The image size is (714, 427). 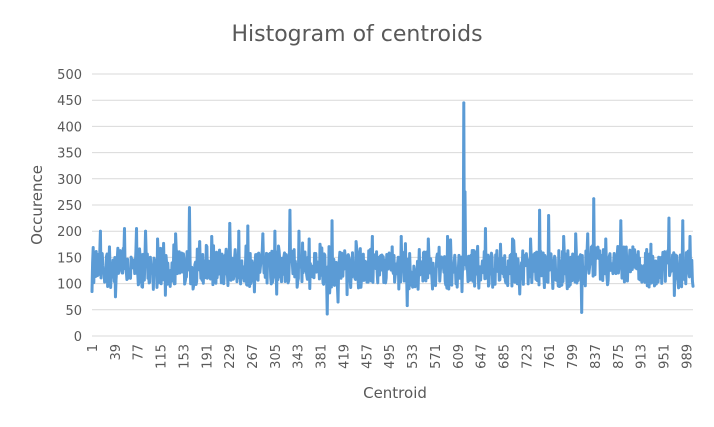 What do you see at coordinates (116, 352) in the screenshot?
I see `x-tick-label: 39` at bounding box center [116, 352].